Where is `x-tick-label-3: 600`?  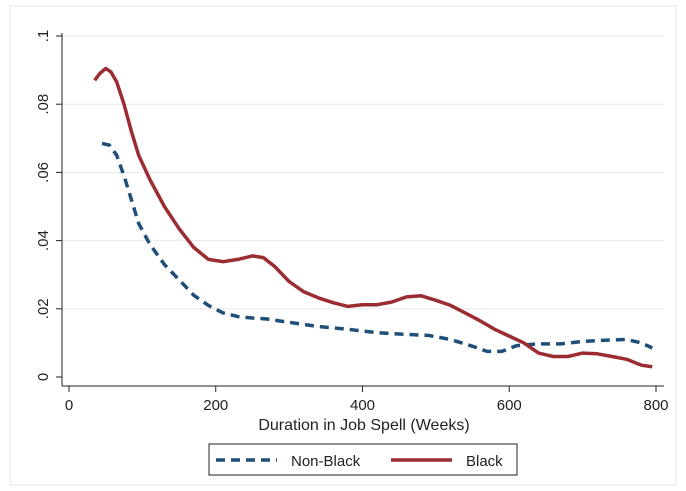
x-tick-label-3: 600 is located at coordinates (509, 405).